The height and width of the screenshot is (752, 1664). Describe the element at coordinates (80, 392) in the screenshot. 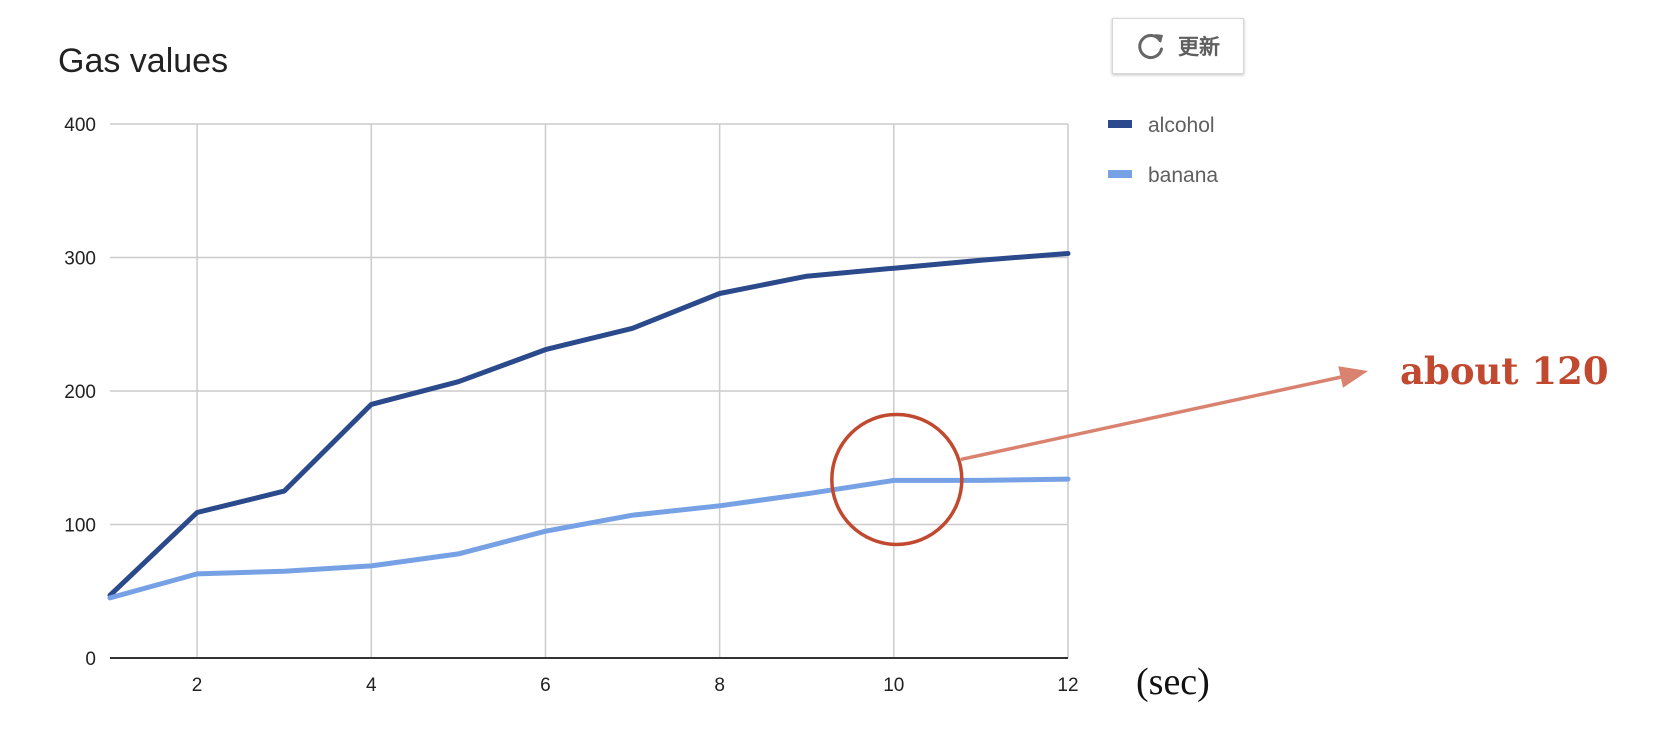

I see `y-tick-label: 200` at that location.